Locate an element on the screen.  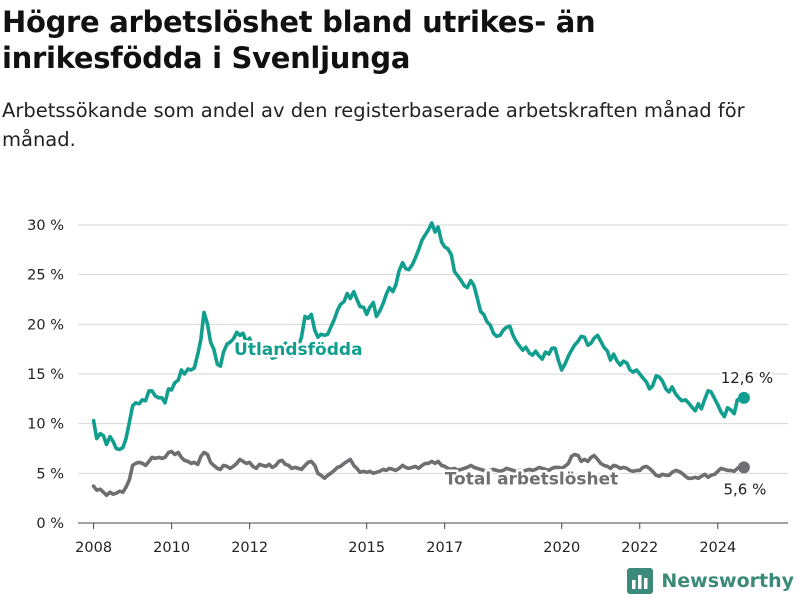
x-tick-label: 2008 is located at coordinates (93, 548).